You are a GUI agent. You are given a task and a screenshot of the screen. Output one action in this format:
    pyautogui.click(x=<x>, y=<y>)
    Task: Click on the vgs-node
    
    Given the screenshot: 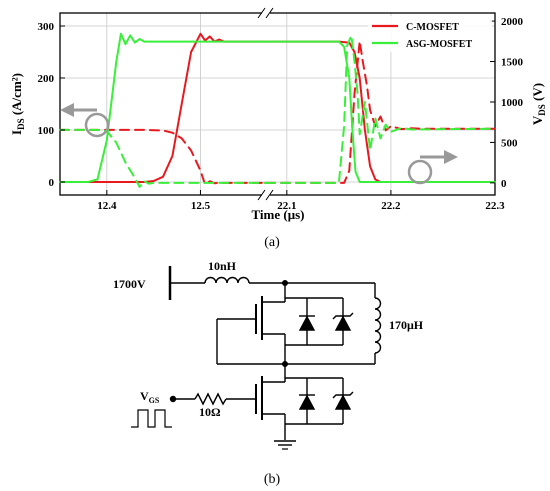 What is the action you would take?
    pyautogui.click(x=173, y=399)
    